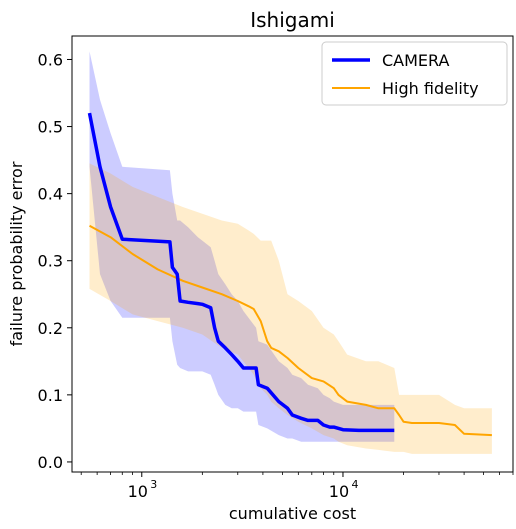 Image resolution: width=516 pixels, height=529 pixels. Describe the element at coordinates (50, 328) in the screenshot. I see `y-tick-label: 0.2` at that location.